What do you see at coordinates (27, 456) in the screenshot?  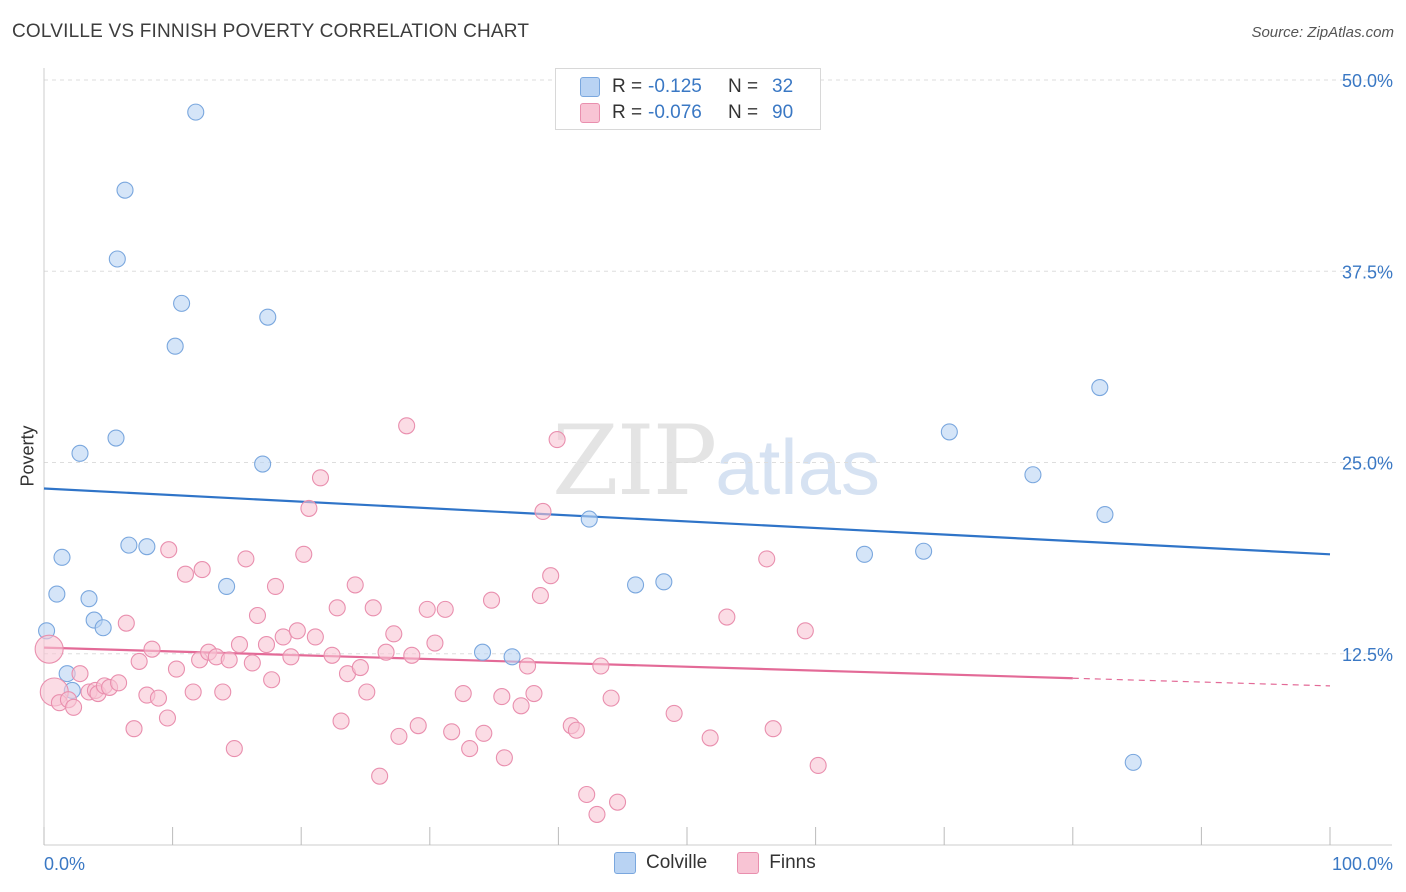 I see `y-axis-label: Poverty` at bounding box center [27, 456].